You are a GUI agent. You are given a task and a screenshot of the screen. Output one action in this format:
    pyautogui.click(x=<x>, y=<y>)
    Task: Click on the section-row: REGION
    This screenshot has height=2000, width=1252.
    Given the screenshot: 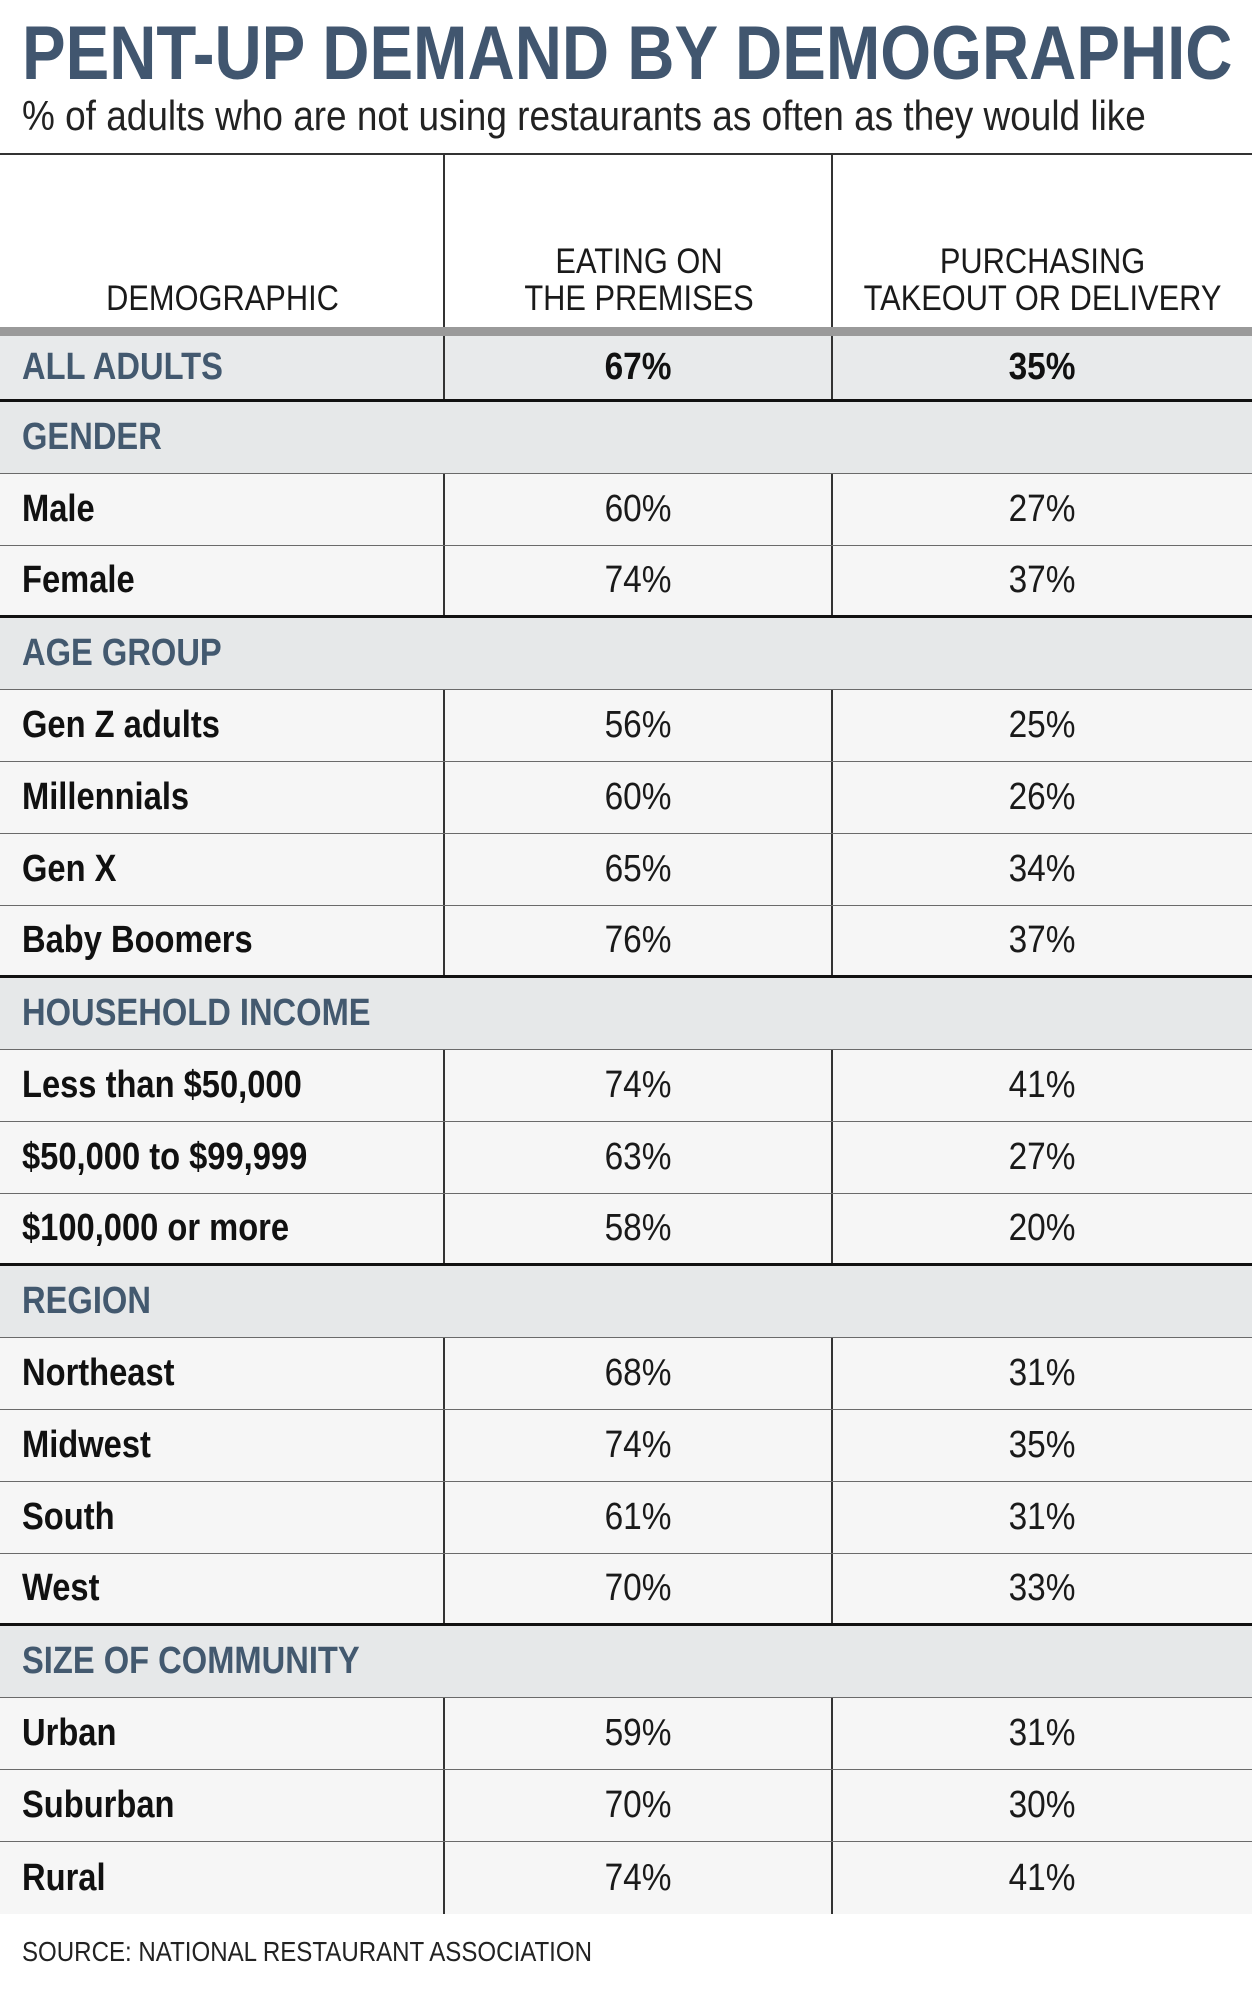 What is the action you would take?
    pyautogui.click(x=626, y=1302)
    